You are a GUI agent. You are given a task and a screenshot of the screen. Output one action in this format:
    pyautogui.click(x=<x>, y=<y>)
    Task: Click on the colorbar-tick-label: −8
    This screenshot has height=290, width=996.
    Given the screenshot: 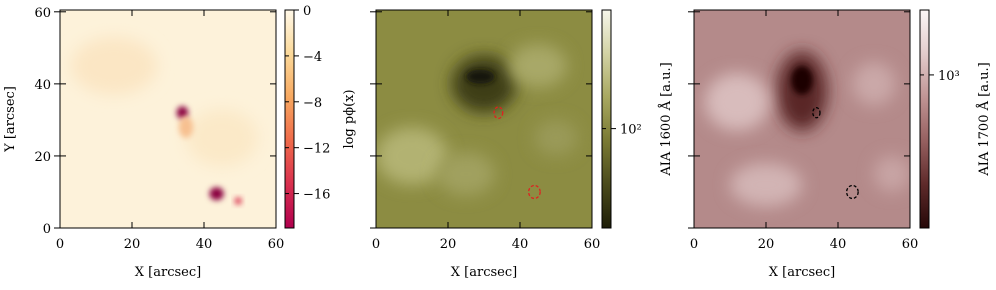 What is the action you would take?
    pyautogui.click(x=312, y=103)
    